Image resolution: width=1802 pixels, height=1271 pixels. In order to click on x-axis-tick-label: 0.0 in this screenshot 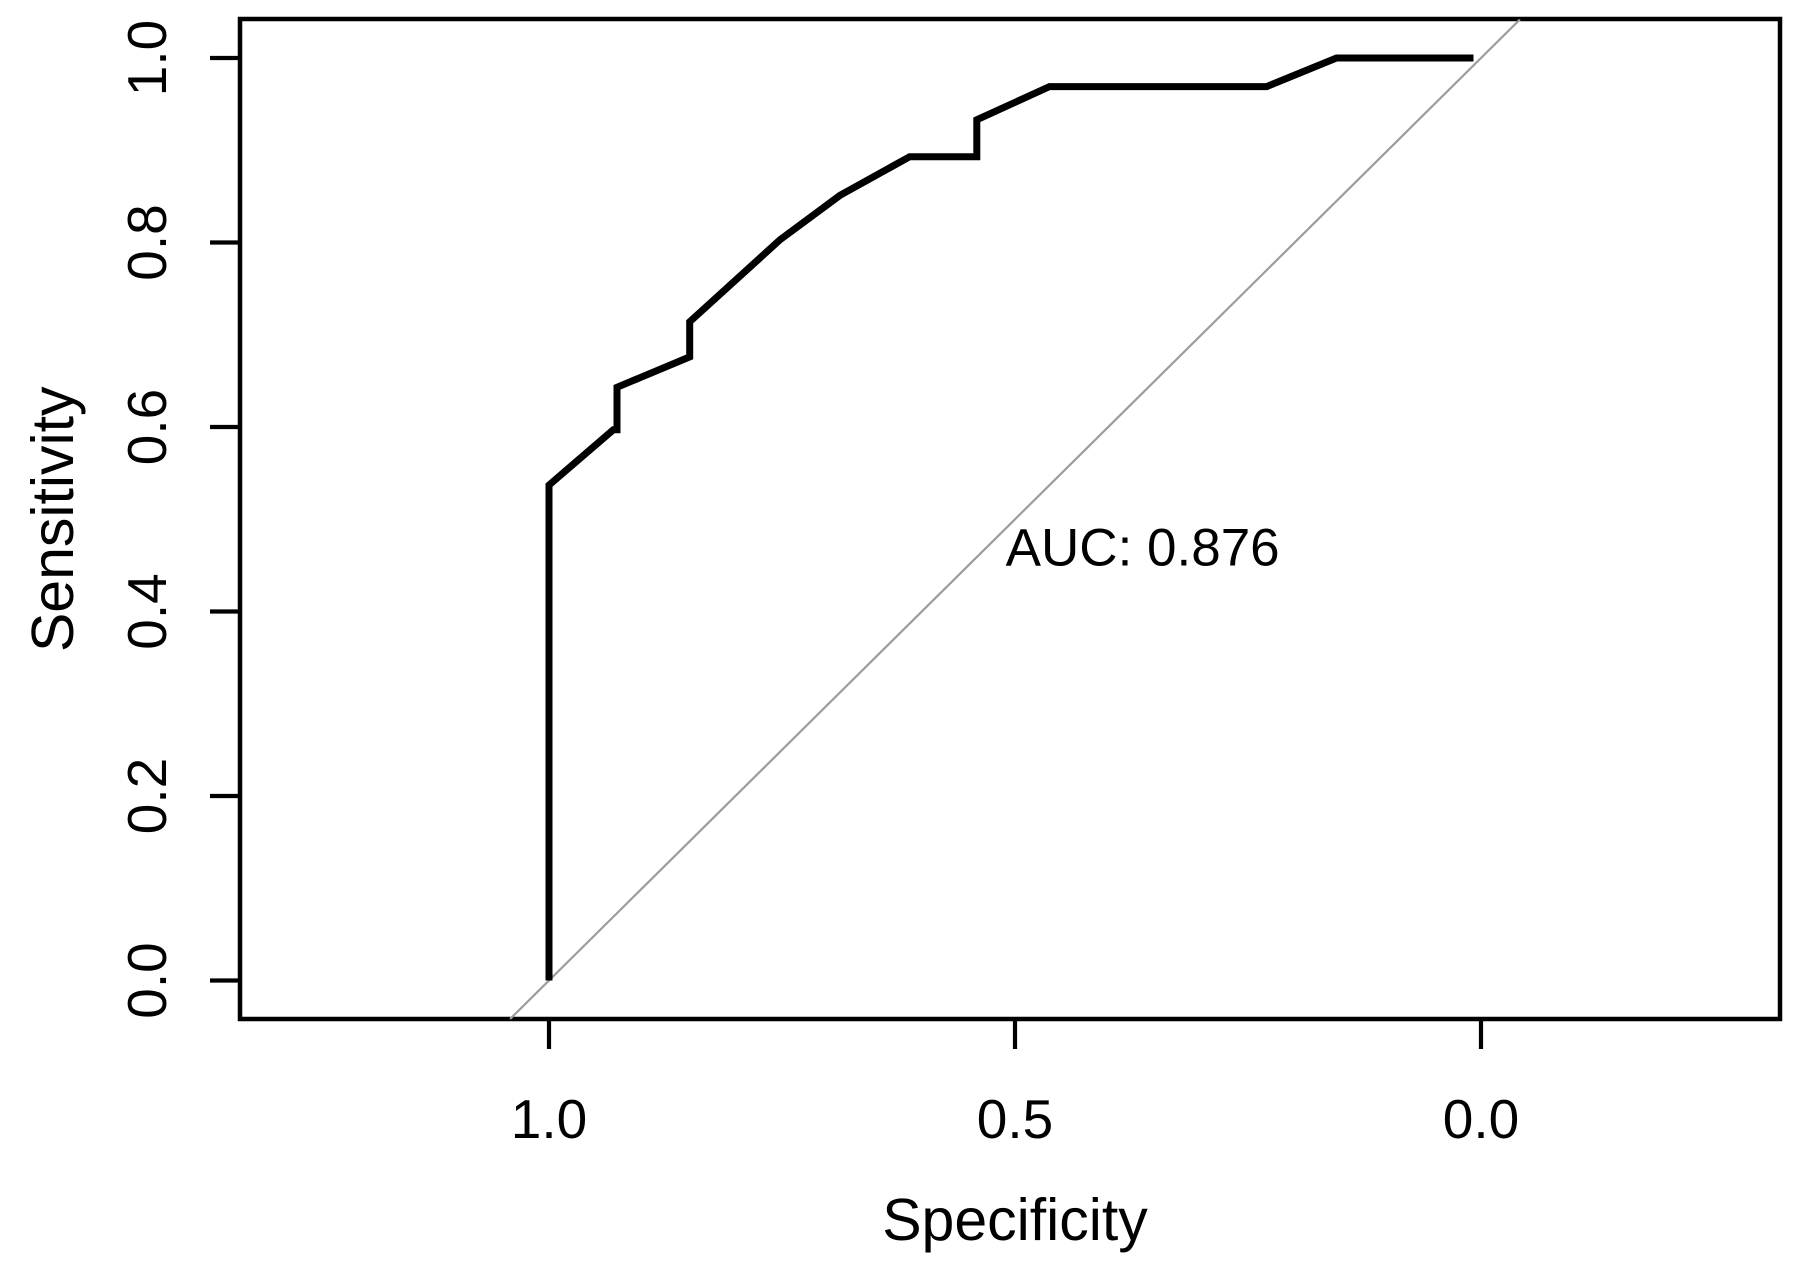, I will do `click(1481, 1119)`.